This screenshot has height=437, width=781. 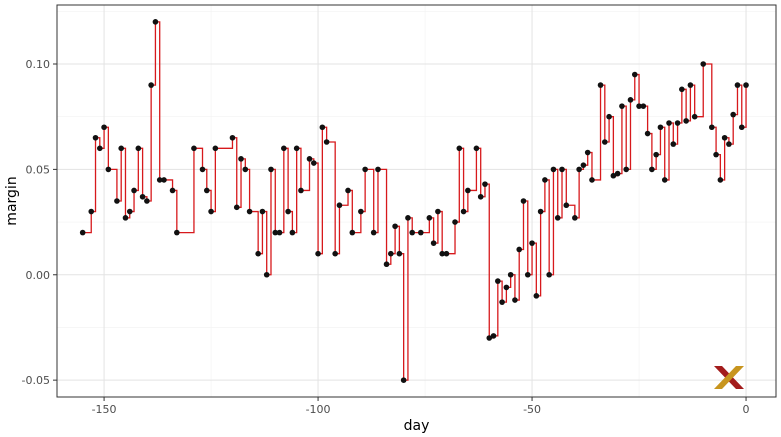 I want to click on x-tick-label: -50, so click(x=532, y=409).